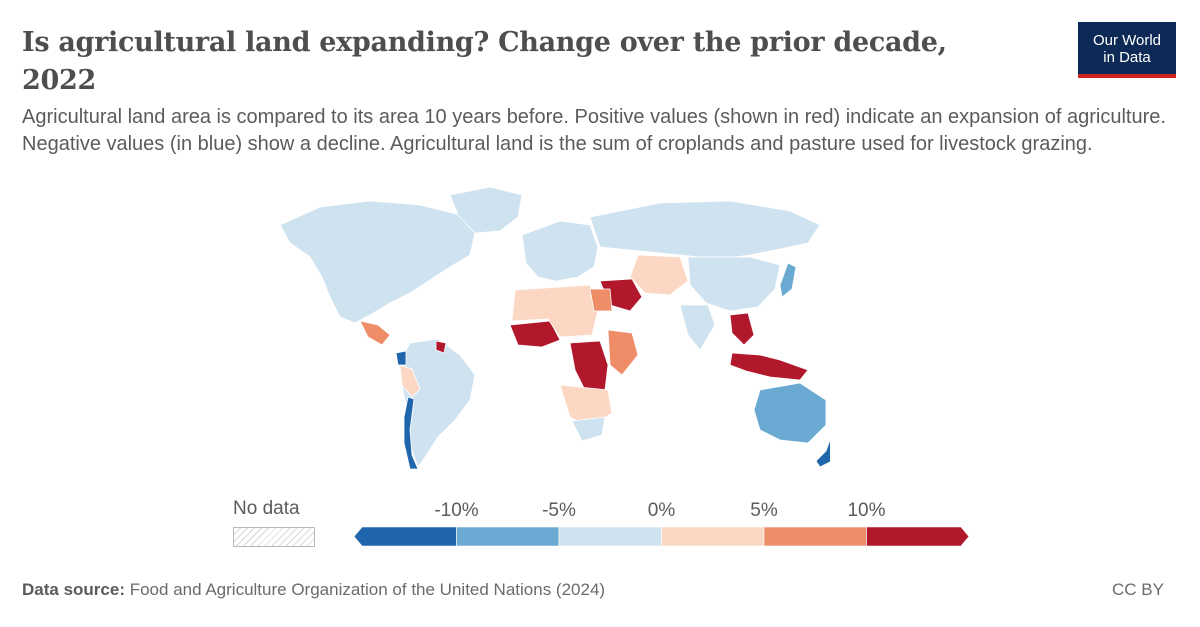 The image size is (1200, 627). Describe the element at coordinates (274, 537) in the screenshot. I see `no-data-swatch` at that location.